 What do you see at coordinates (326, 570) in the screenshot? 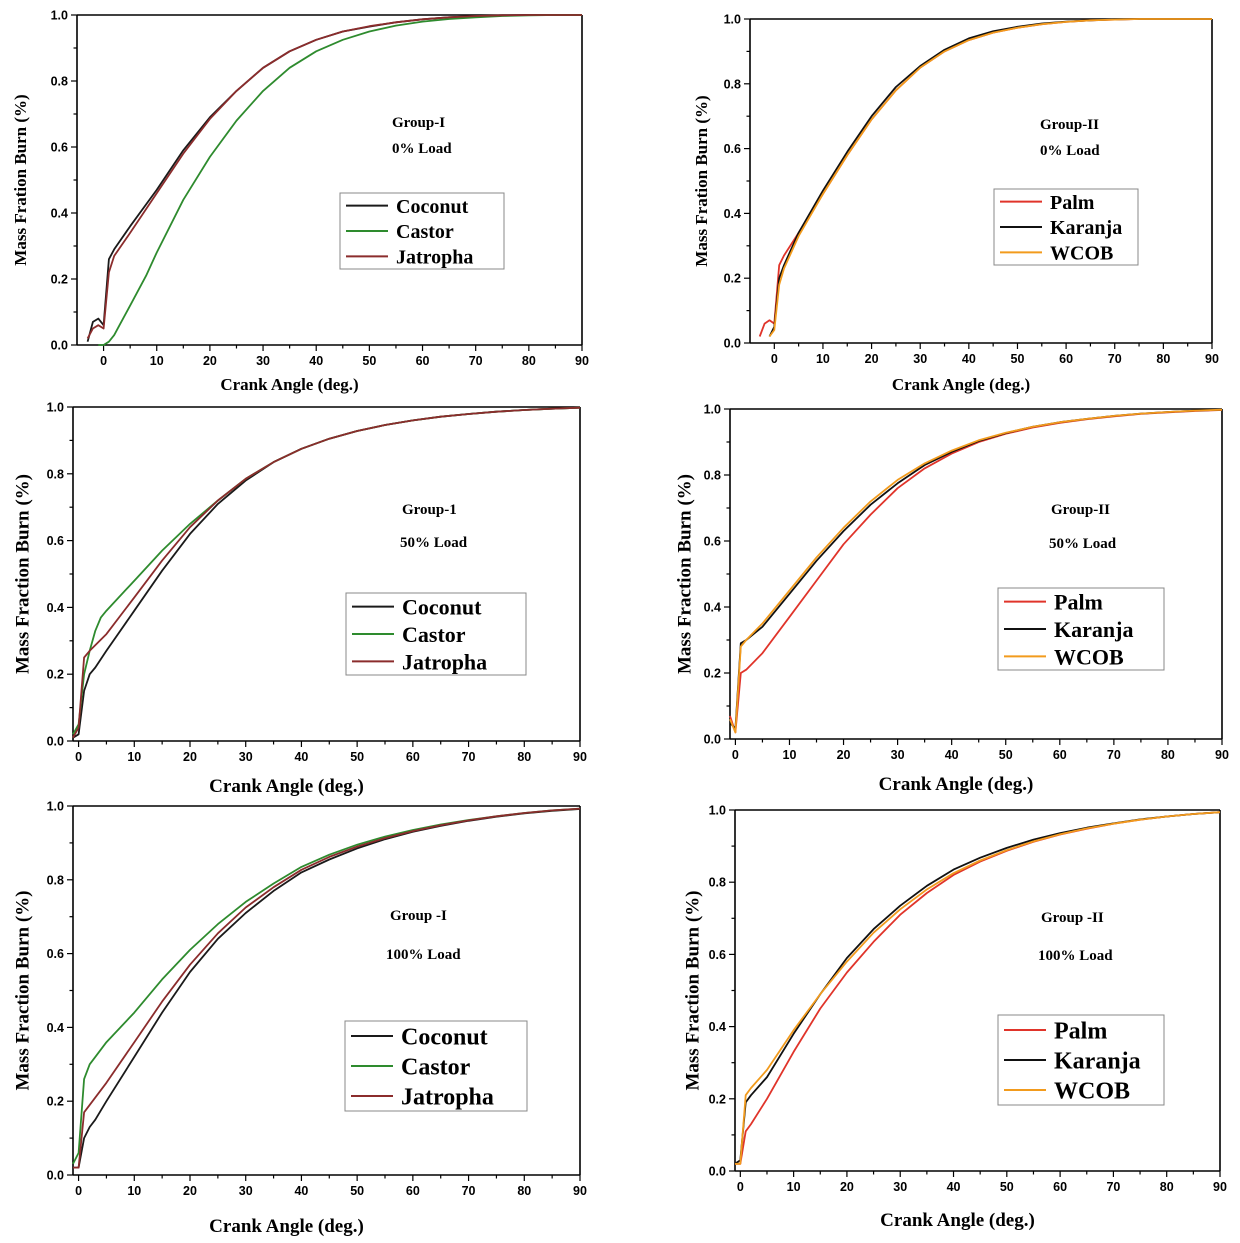
I see `series-line-castor` at bounding box center [326, 570].